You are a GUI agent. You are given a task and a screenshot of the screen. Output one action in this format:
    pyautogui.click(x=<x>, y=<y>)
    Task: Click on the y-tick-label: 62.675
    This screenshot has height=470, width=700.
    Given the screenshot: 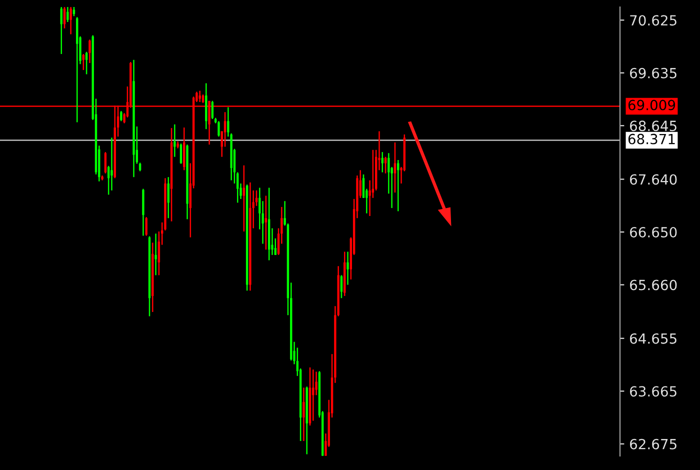 What is the action you would take?
    pyautogui.click(x=653, y=444)
    